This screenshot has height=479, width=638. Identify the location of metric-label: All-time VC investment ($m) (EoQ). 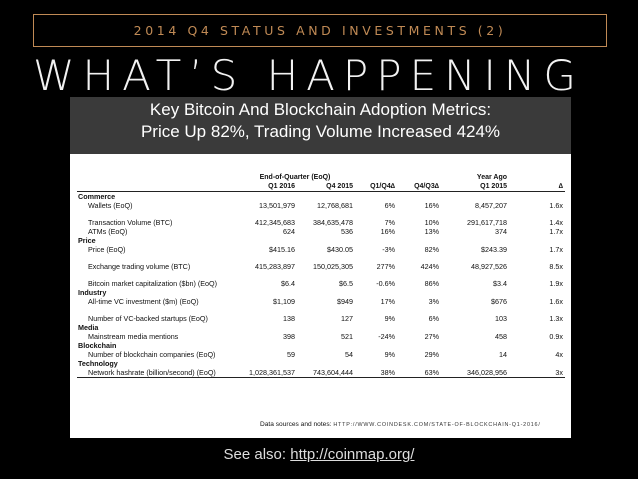
(143, 301).